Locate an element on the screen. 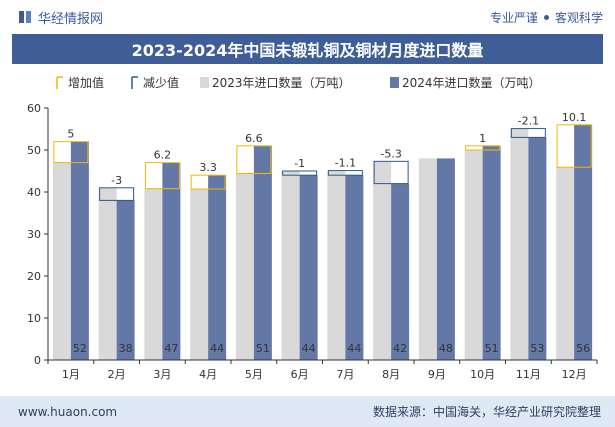 Image resolution: width=615 pixels, height=427 pixels. x-tick-label: 6月 is located at coordinates (300, 374).